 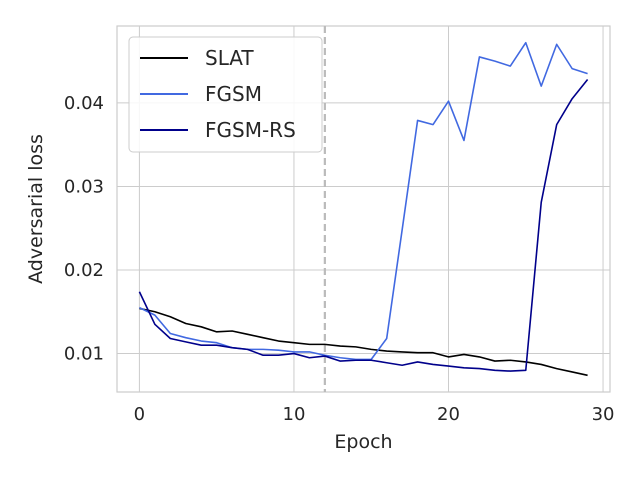 What do you see at coordinates (36, 209) in the screenshot?
I see `y-axis-title: Adversarial loss` at bounding box center [36, 209].